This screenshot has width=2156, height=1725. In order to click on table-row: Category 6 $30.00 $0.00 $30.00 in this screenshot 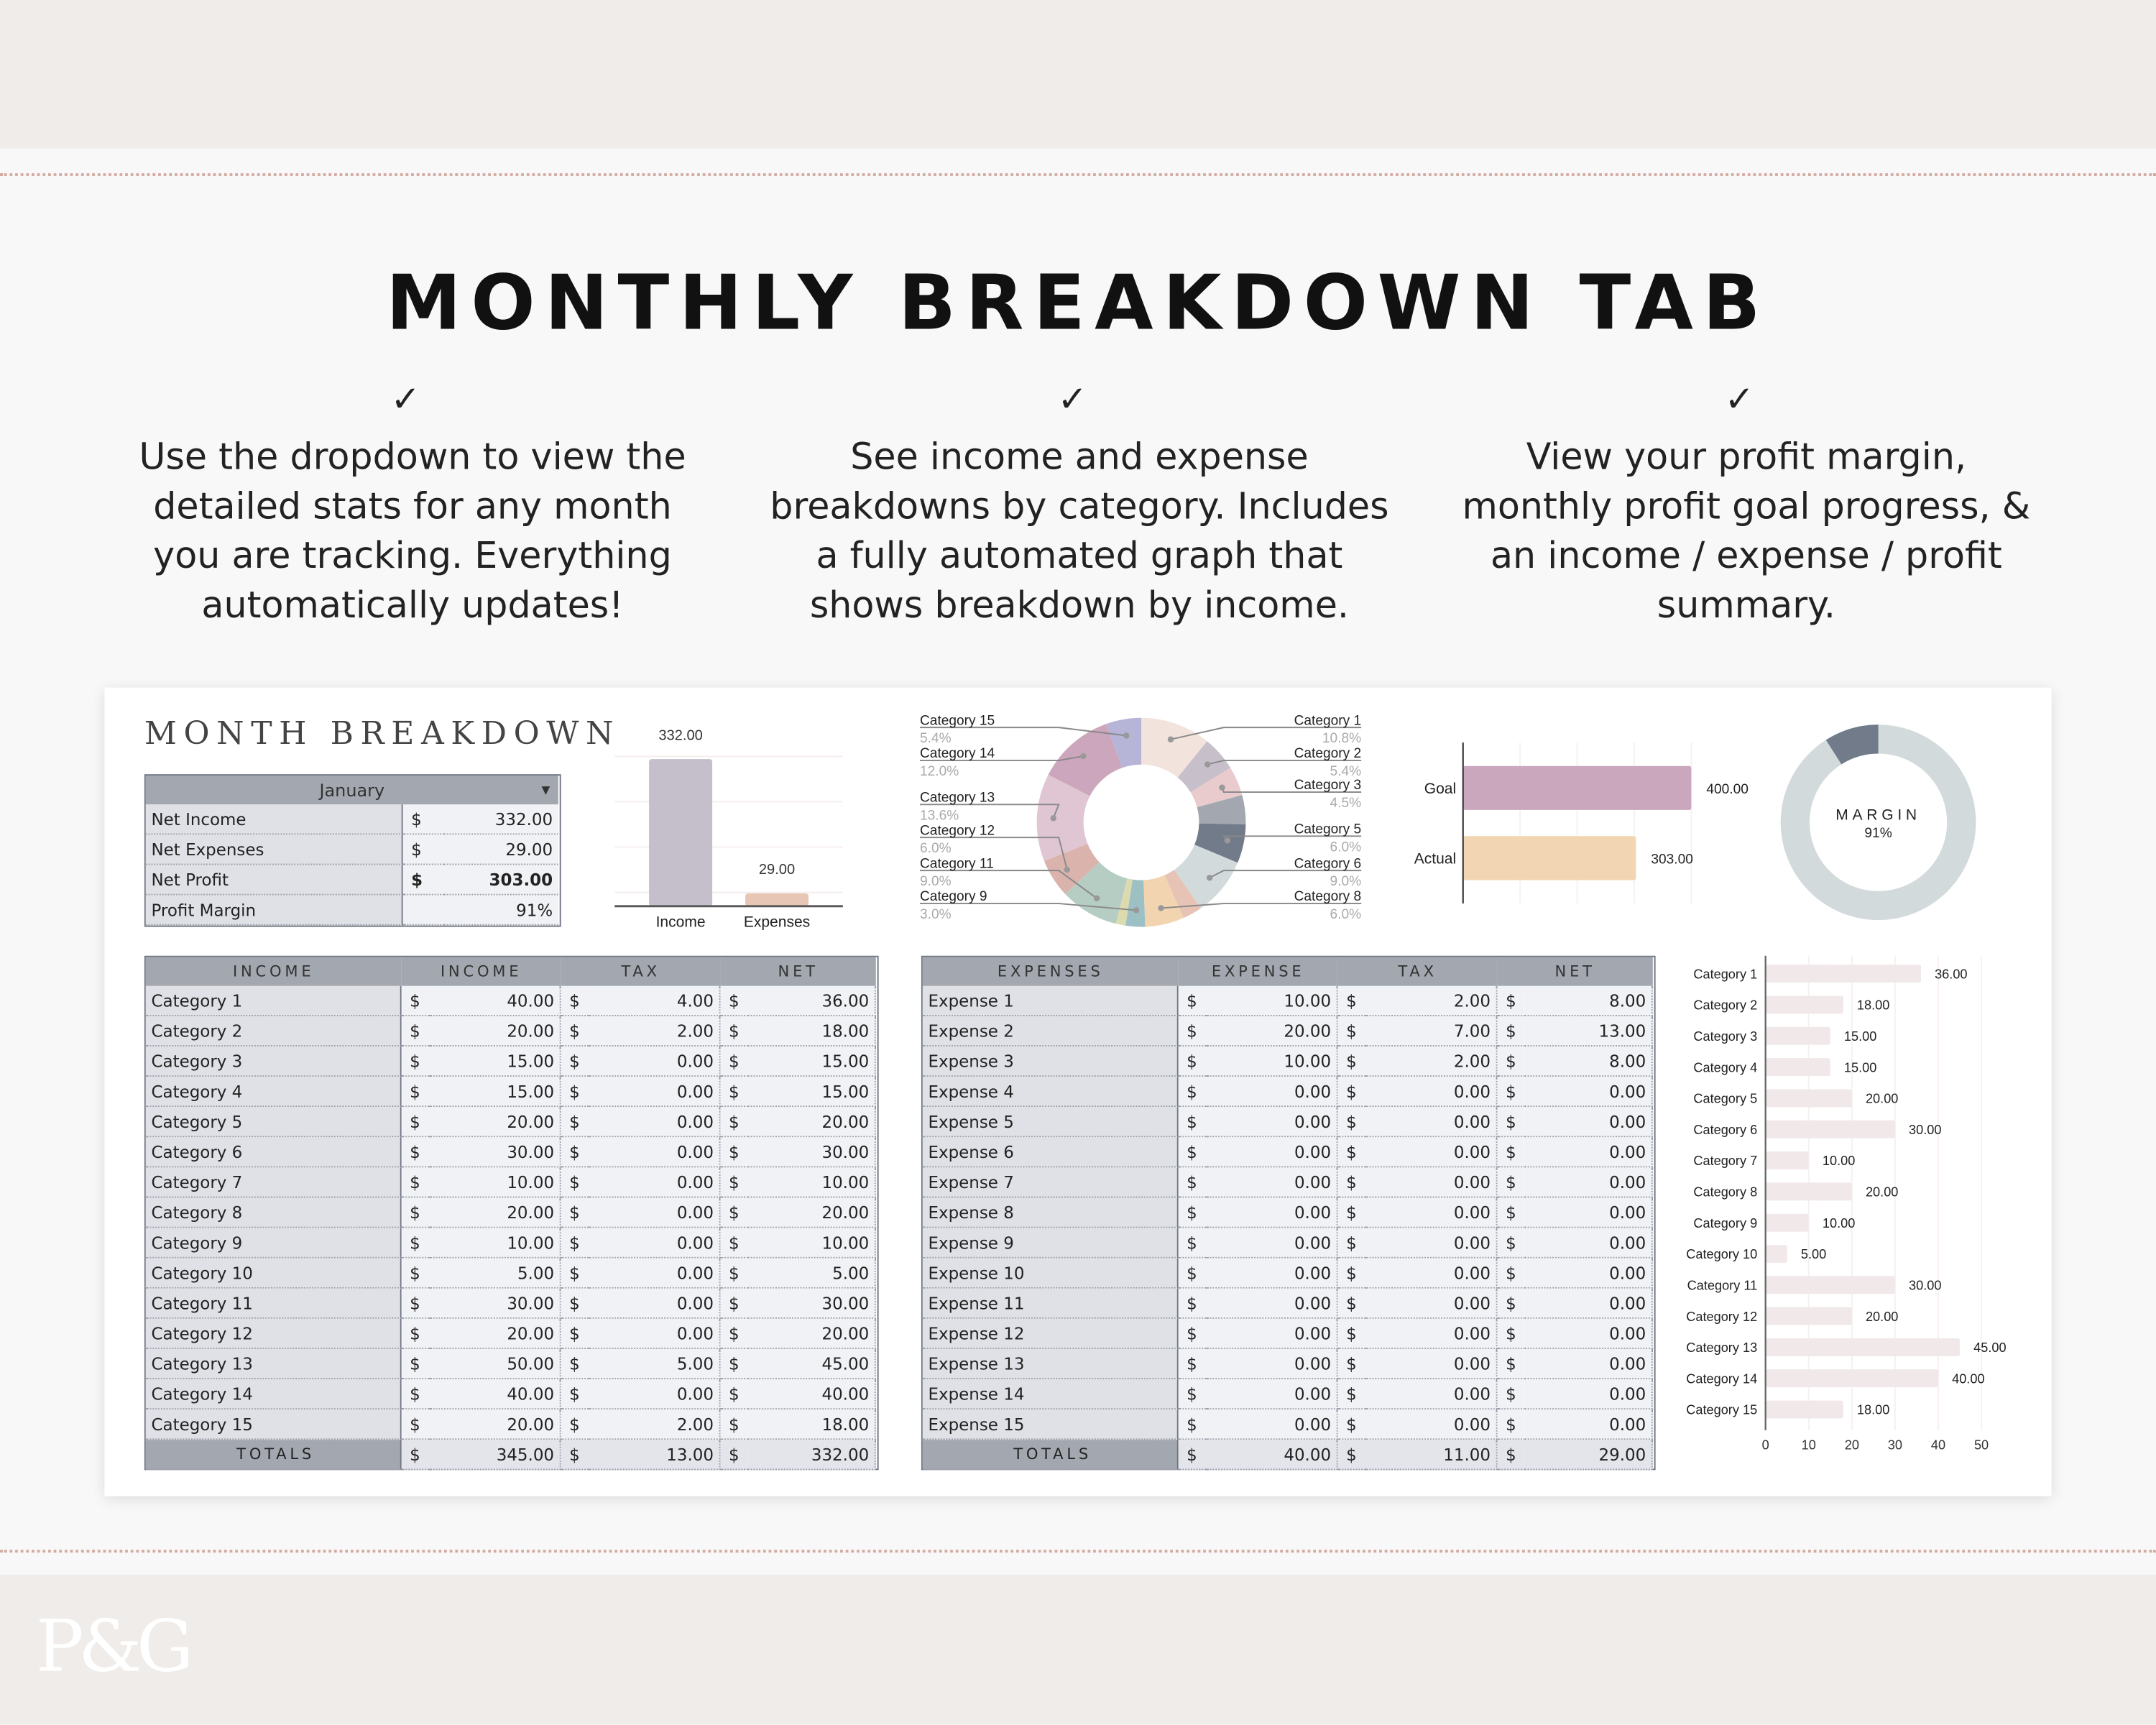, I will do `click(510, 1152)`.